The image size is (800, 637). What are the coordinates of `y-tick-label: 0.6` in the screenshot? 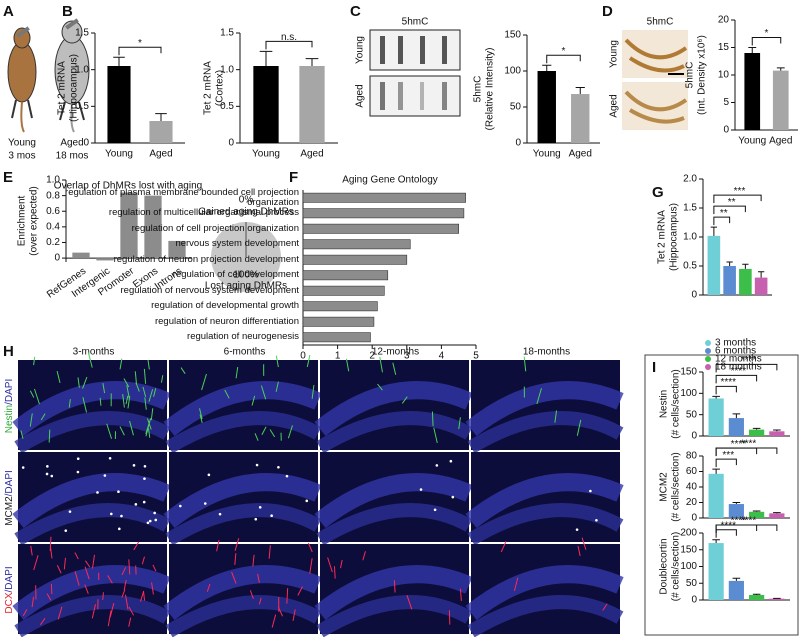 It's located at (53, 211).